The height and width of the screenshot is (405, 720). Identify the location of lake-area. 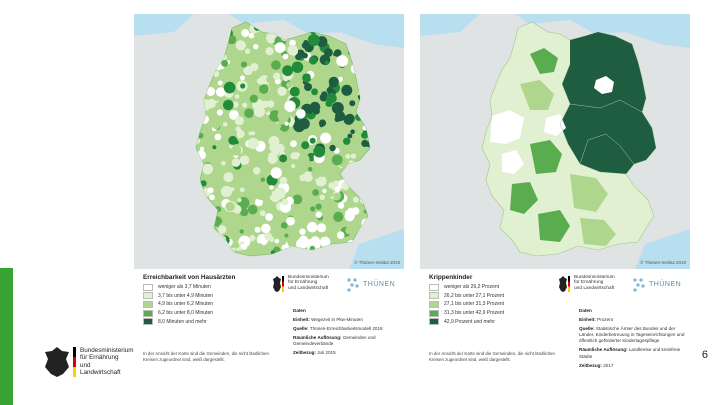
(376, 249).